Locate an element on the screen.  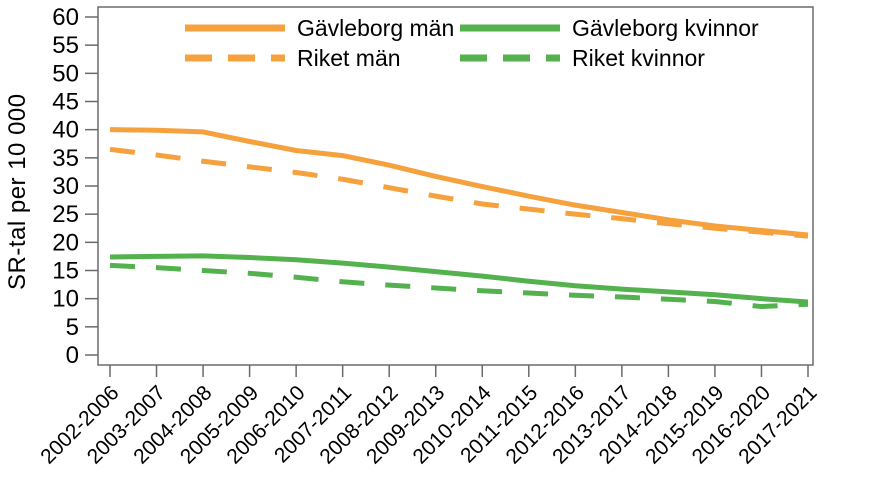
y-tick-label: 15 is located at coordinates (65, 271).